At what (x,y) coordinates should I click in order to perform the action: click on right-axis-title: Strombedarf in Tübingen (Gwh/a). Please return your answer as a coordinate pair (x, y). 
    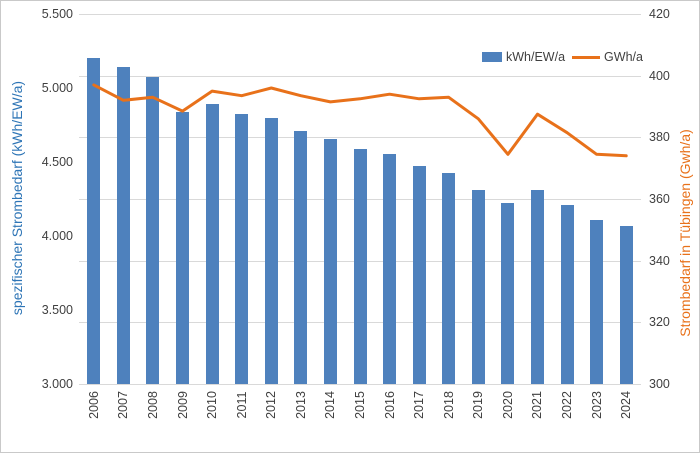
    Looking at the image, I should click on (685, 233).